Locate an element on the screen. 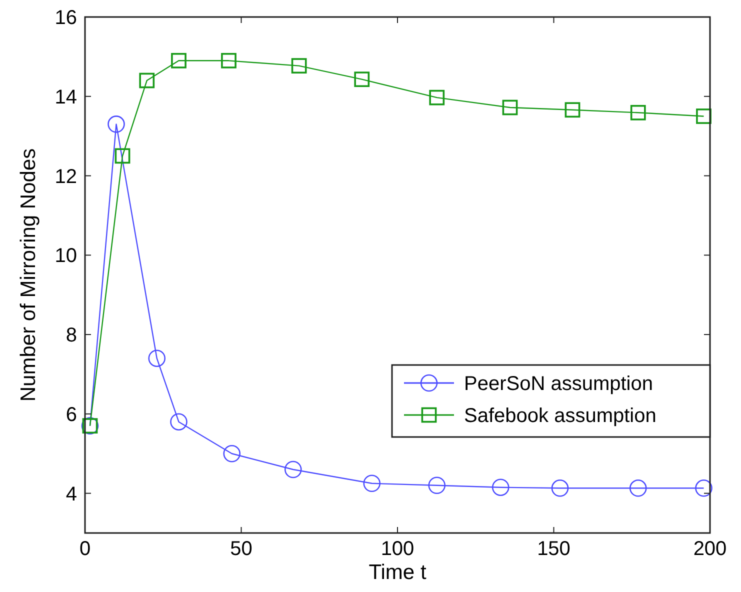  legend-label: PeerSoN assumption is located at coordinates (558, 384).